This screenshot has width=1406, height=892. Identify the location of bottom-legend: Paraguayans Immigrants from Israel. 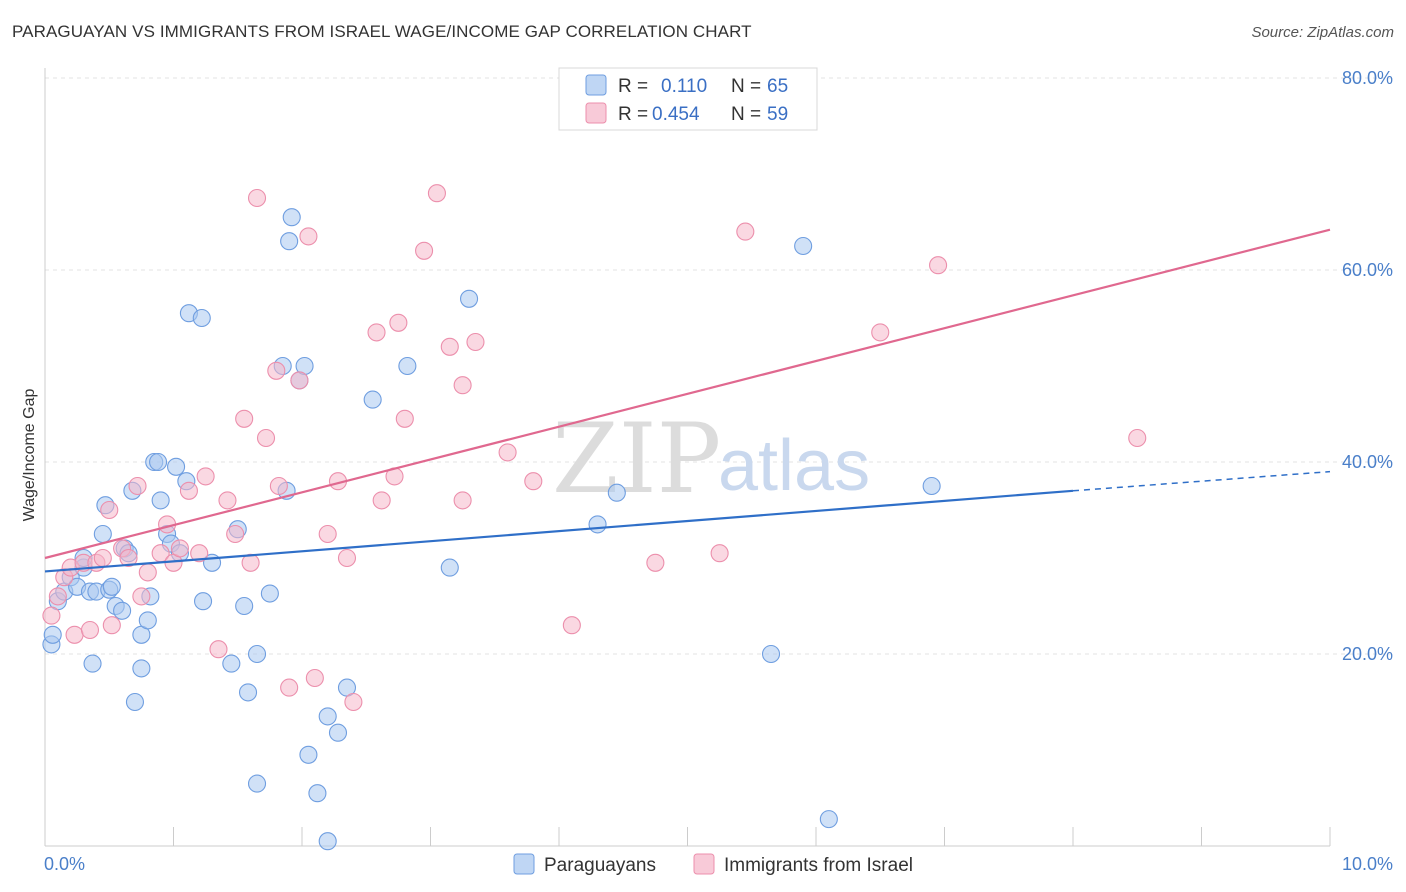
(713, 864).